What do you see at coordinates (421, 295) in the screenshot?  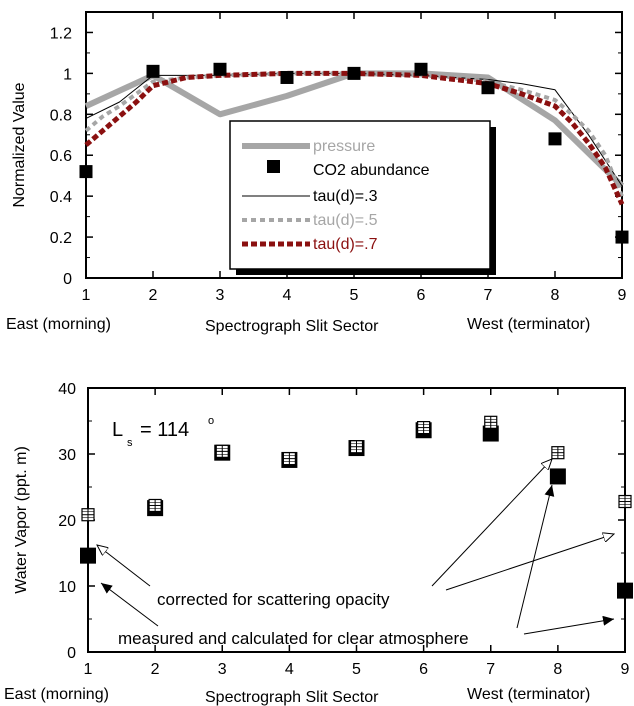 I see `top-xtick-label: 6` at bounding box center [421, 295].